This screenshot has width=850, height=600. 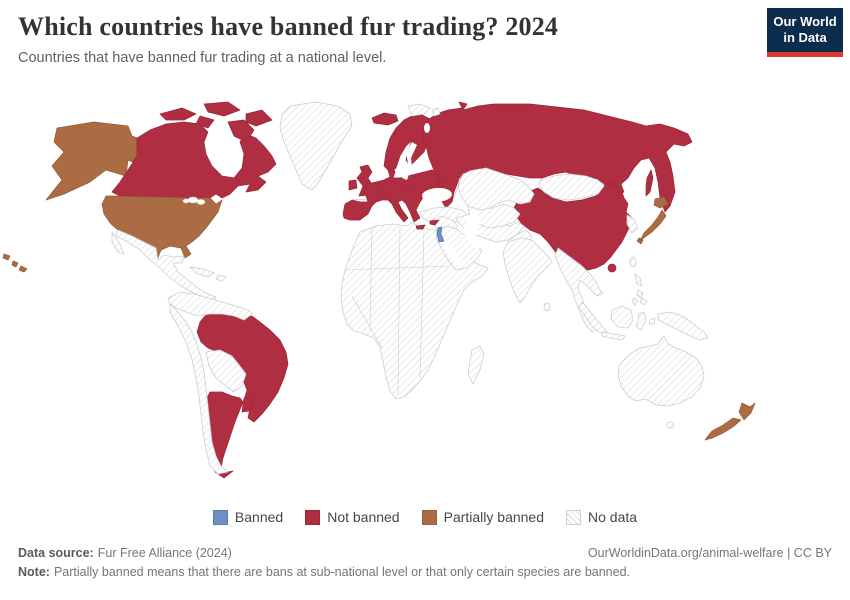 I want to click on data-source-label: Data source:, so click(x=56, y=553).